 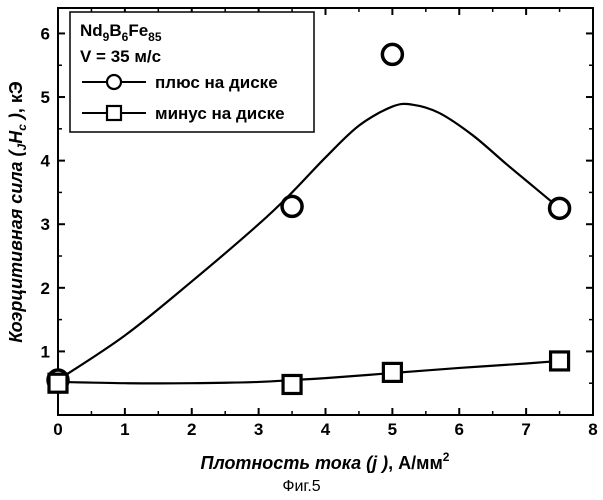 What do you see at coordinates (114, 113) in the screenshot?
I see `legend-square-icon` at bounding box center [114, 113].